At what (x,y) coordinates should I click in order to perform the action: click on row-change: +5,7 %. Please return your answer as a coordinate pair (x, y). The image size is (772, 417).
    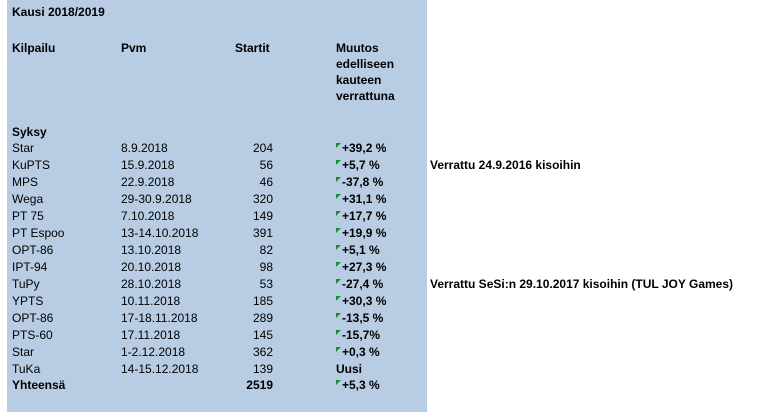
    Looking at the image, I should click on (361, 165).